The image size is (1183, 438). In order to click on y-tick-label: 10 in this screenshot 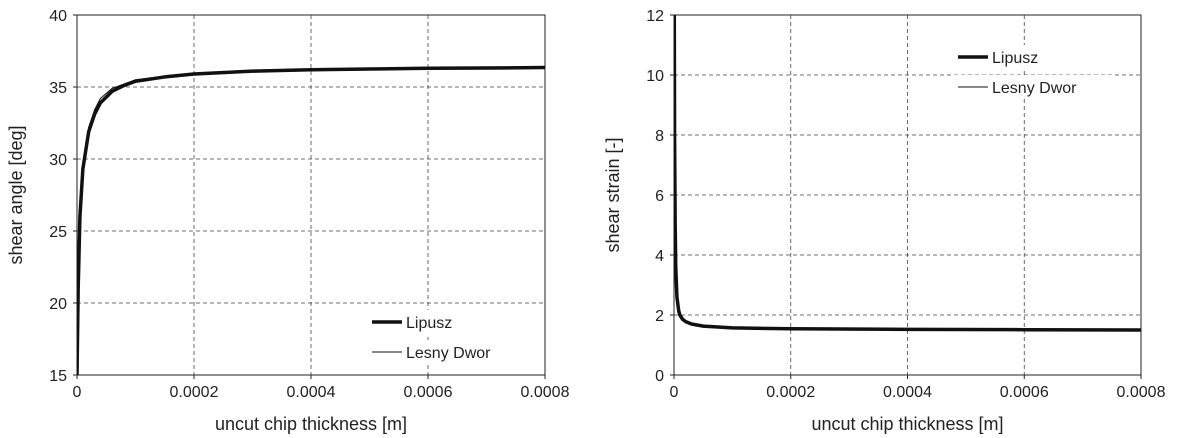, I will do `click(655, 76)`.